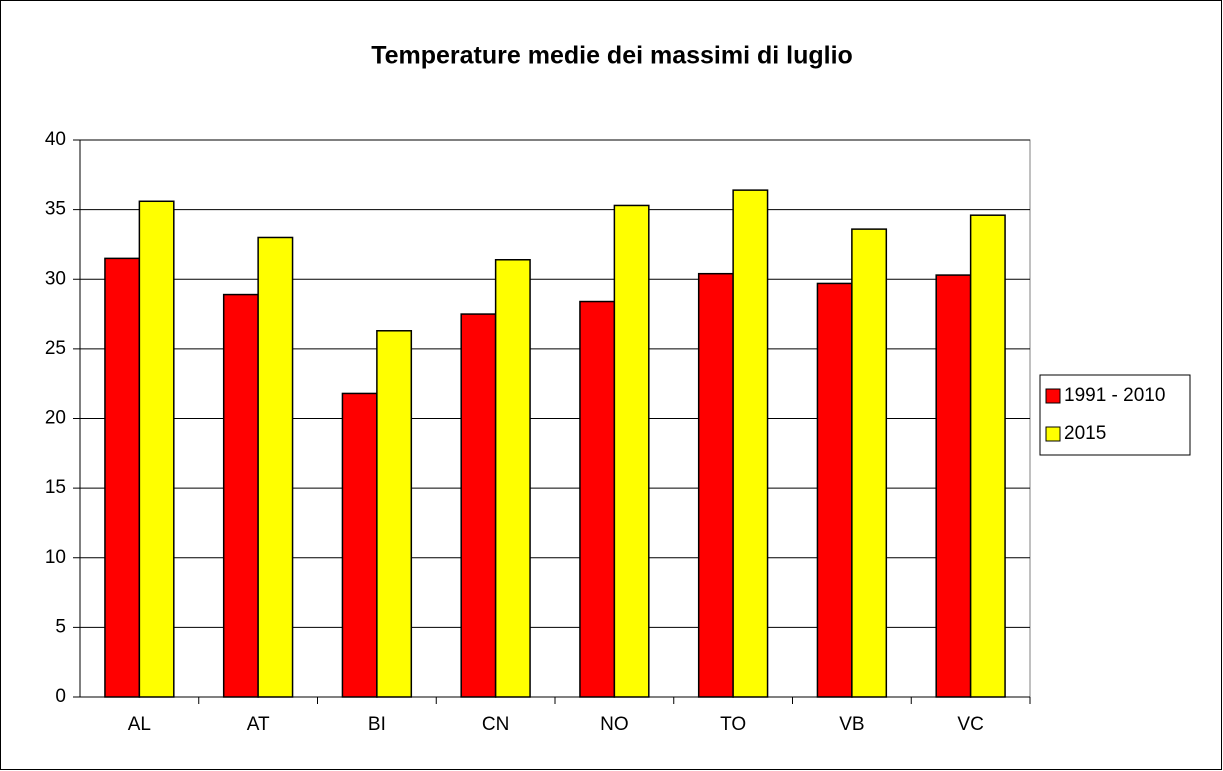  Describe the element at coordinates (55, 139) in the screenshot. I see `y-tick-label: 40` at that location.